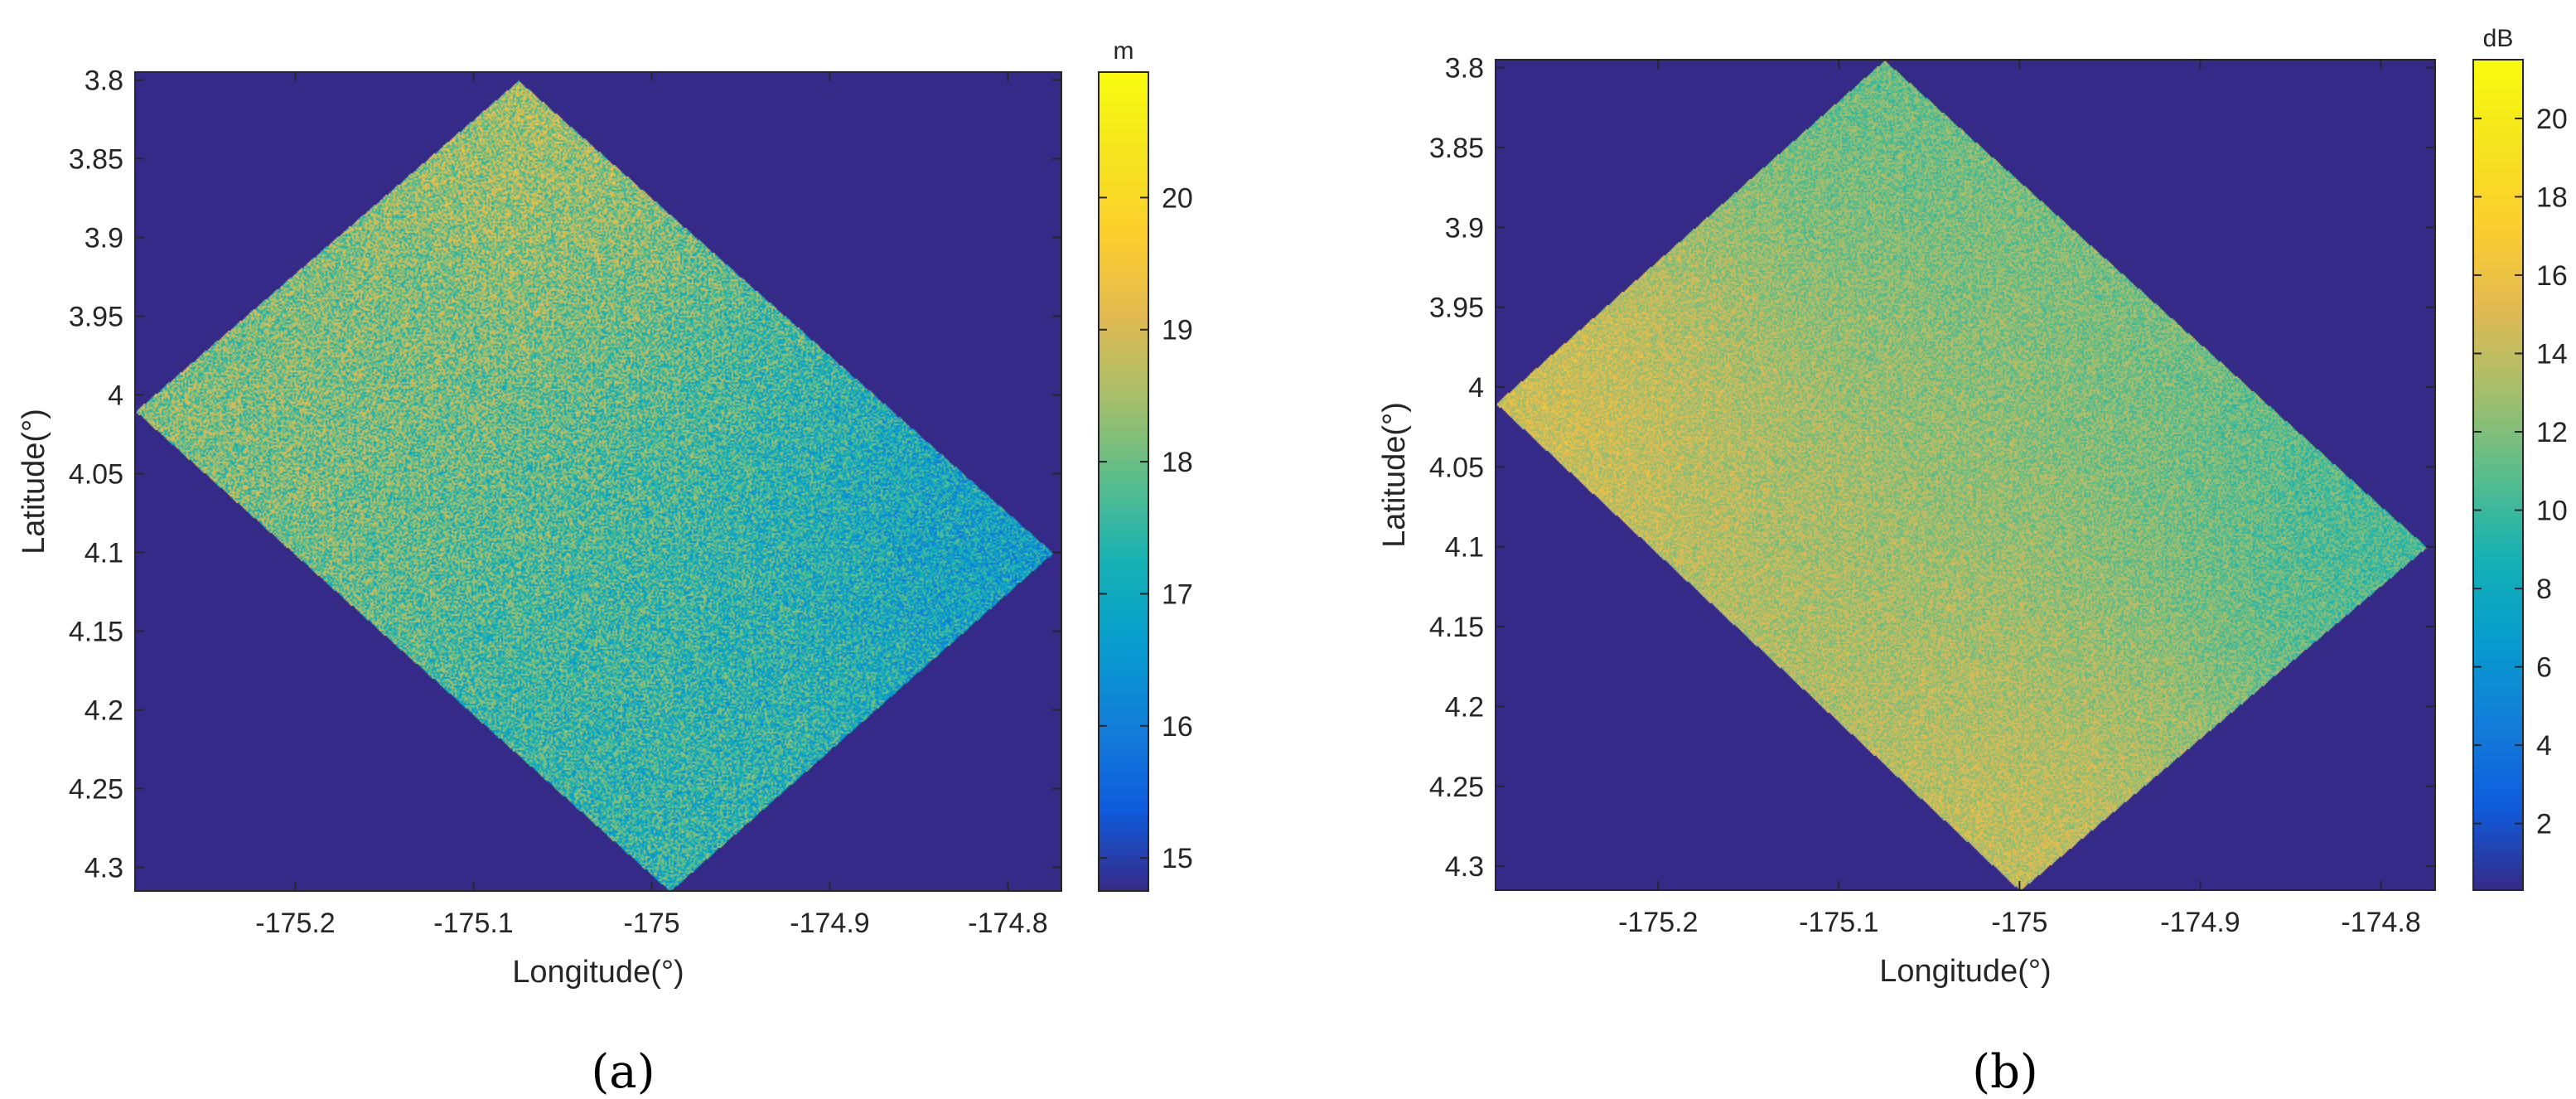 The width and height of the screenshot is (2576, 1099). What do you see at coordinates (2552, 511) in the screenshot?
I see `colorbar-tick-label: 10` at bounding box center [2552, 511].